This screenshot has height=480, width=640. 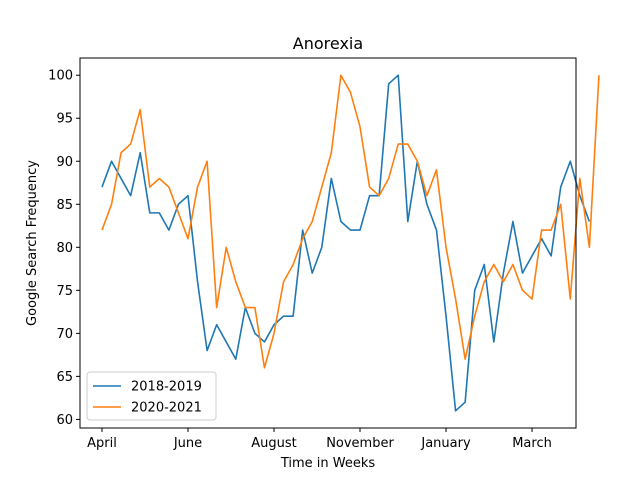 I want to click on legend-label-1: 2018-2019, so click(x=166, y=387).